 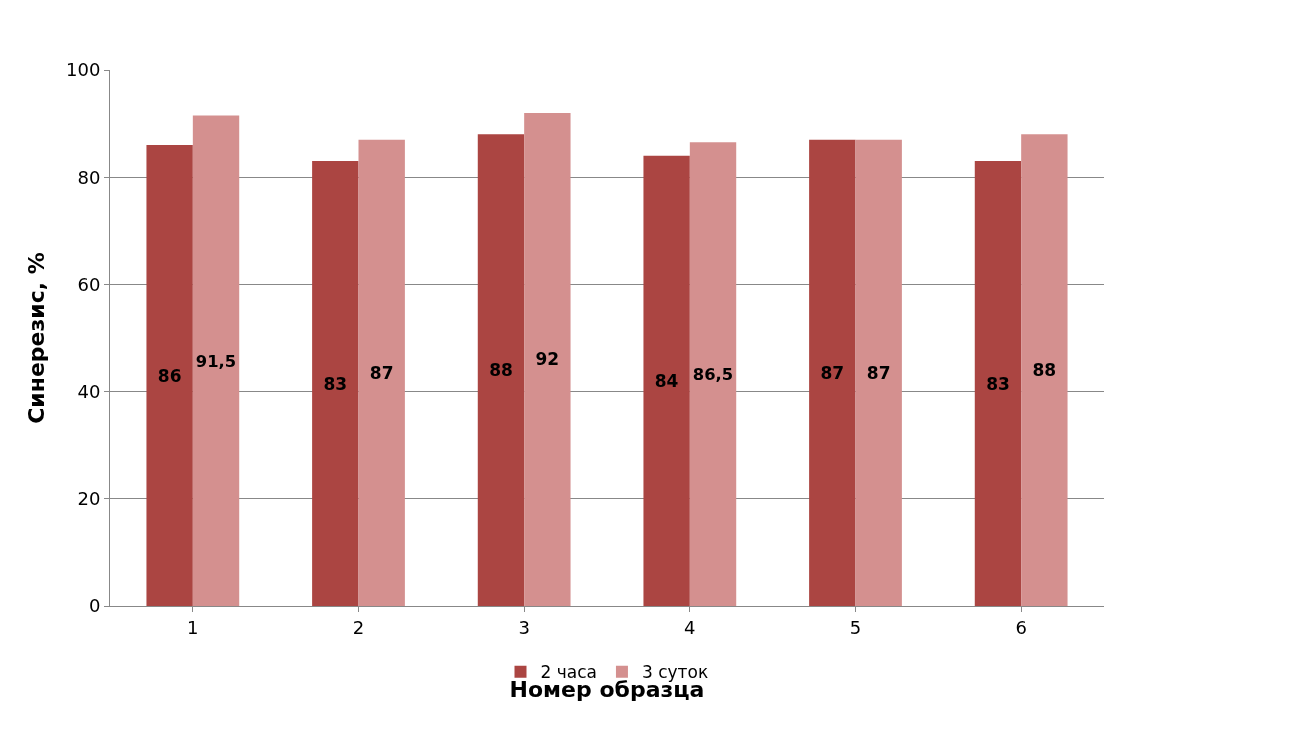 I want to click on data-label: 92, so click(x=547, y=359).